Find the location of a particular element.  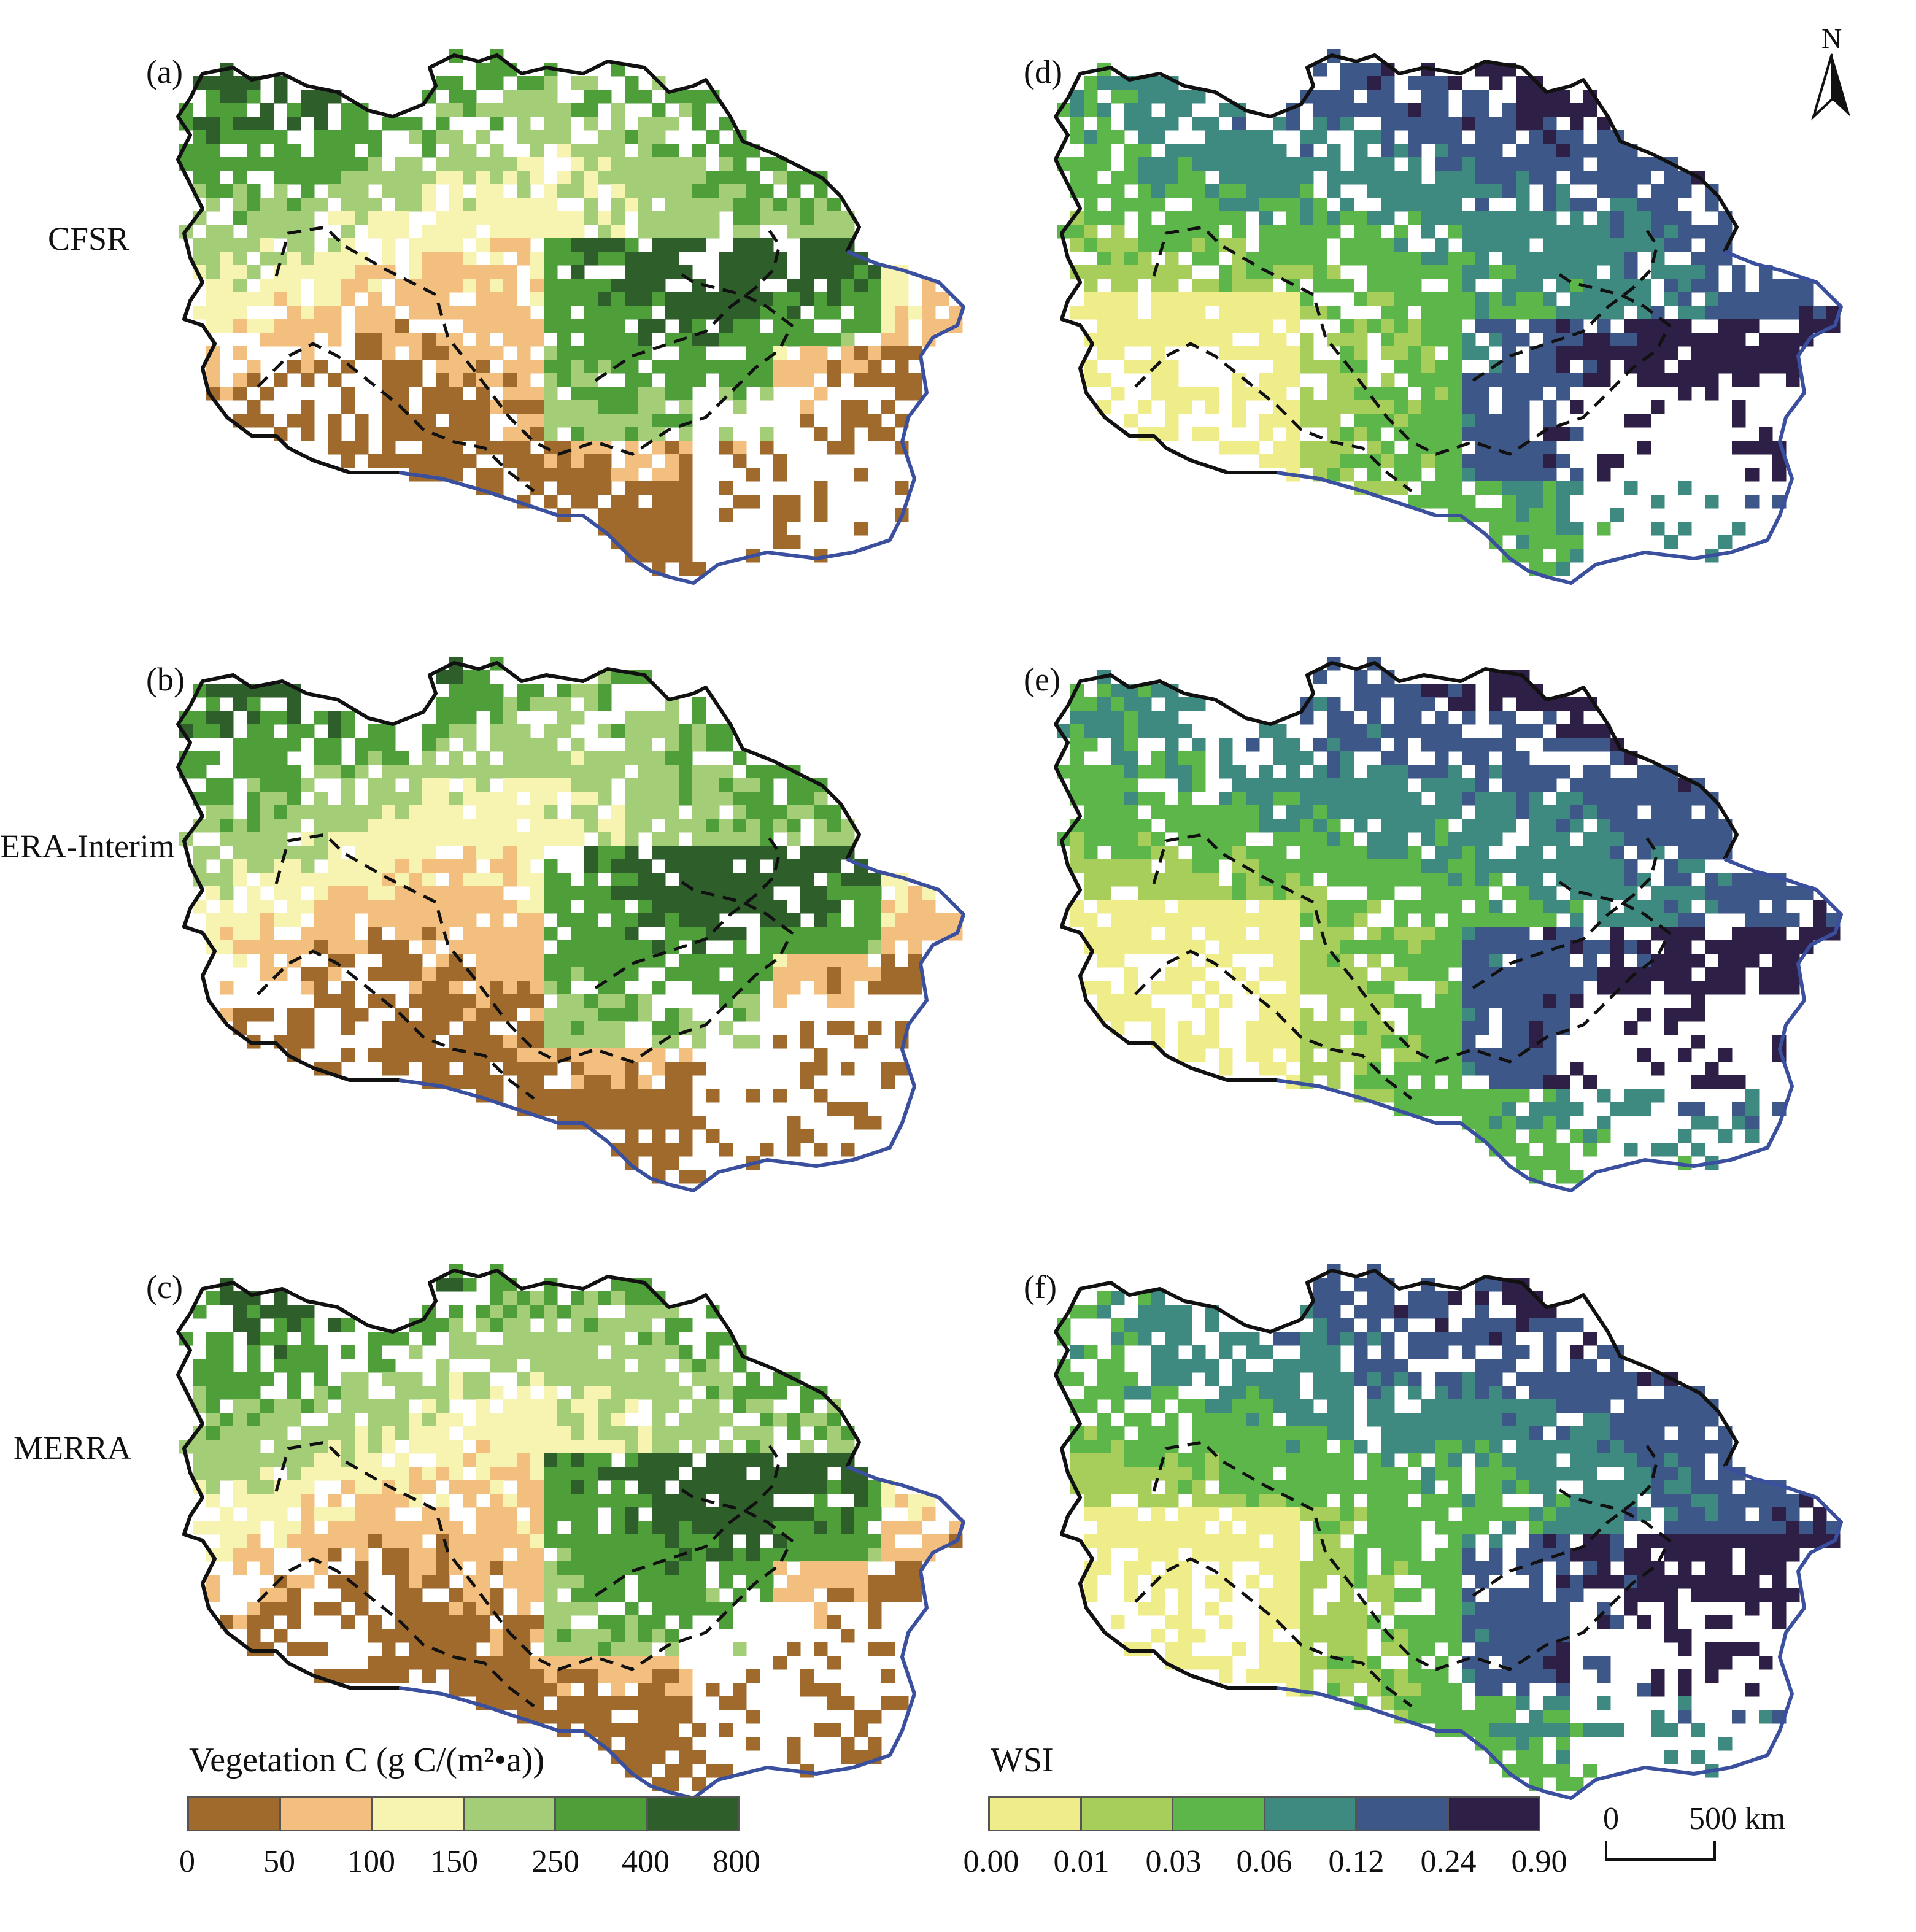

north-arrow: N is located at coordinates (1832, 74).